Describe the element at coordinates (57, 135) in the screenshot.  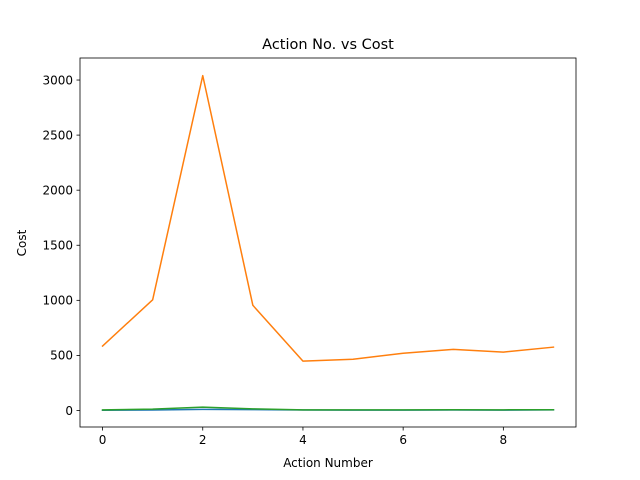
I see `y-tick-label: 2500` at that location.